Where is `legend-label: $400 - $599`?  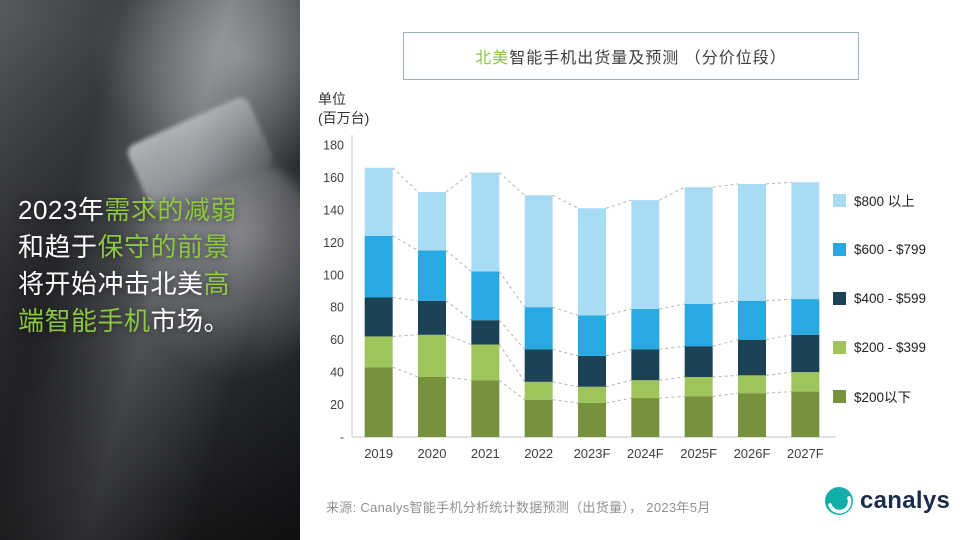
legend-label: $400 - $599 is located at coordinates (890, 298).